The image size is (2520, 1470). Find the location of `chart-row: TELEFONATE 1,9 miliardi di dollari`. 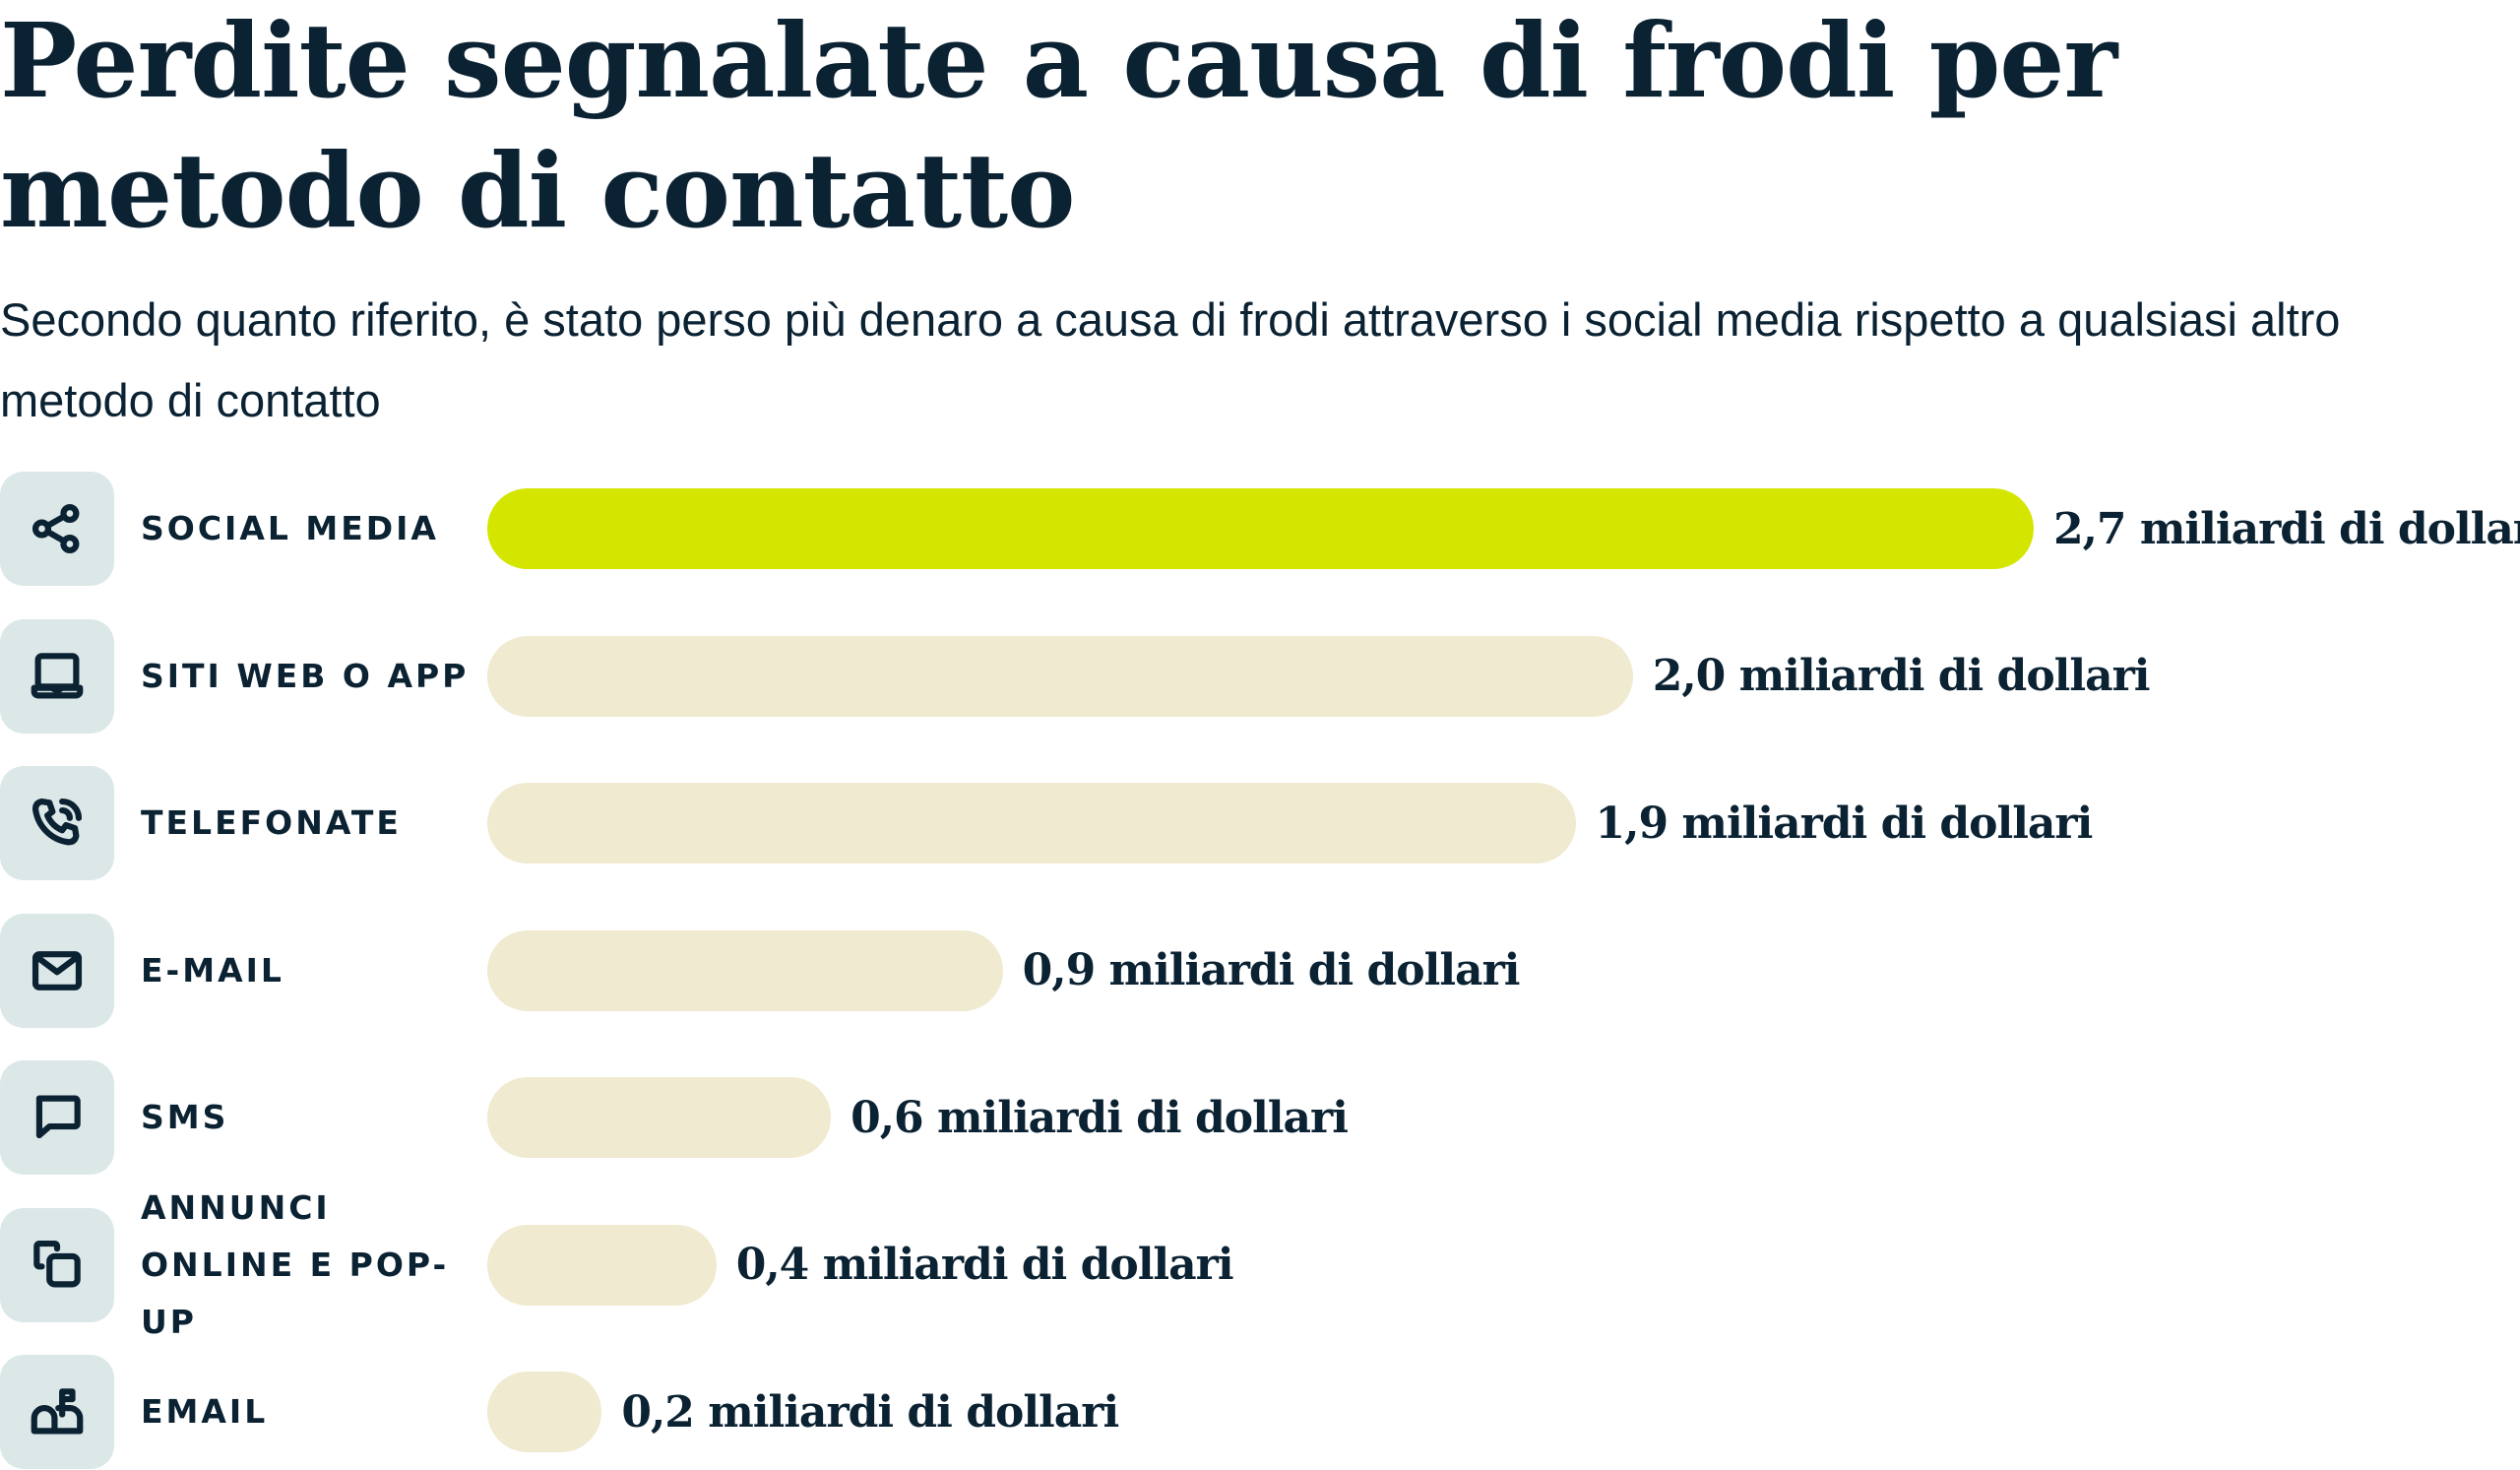

chart-row: TELEFONATE 1,9 miliardi di dollari is located at coordinates (1260, 823).